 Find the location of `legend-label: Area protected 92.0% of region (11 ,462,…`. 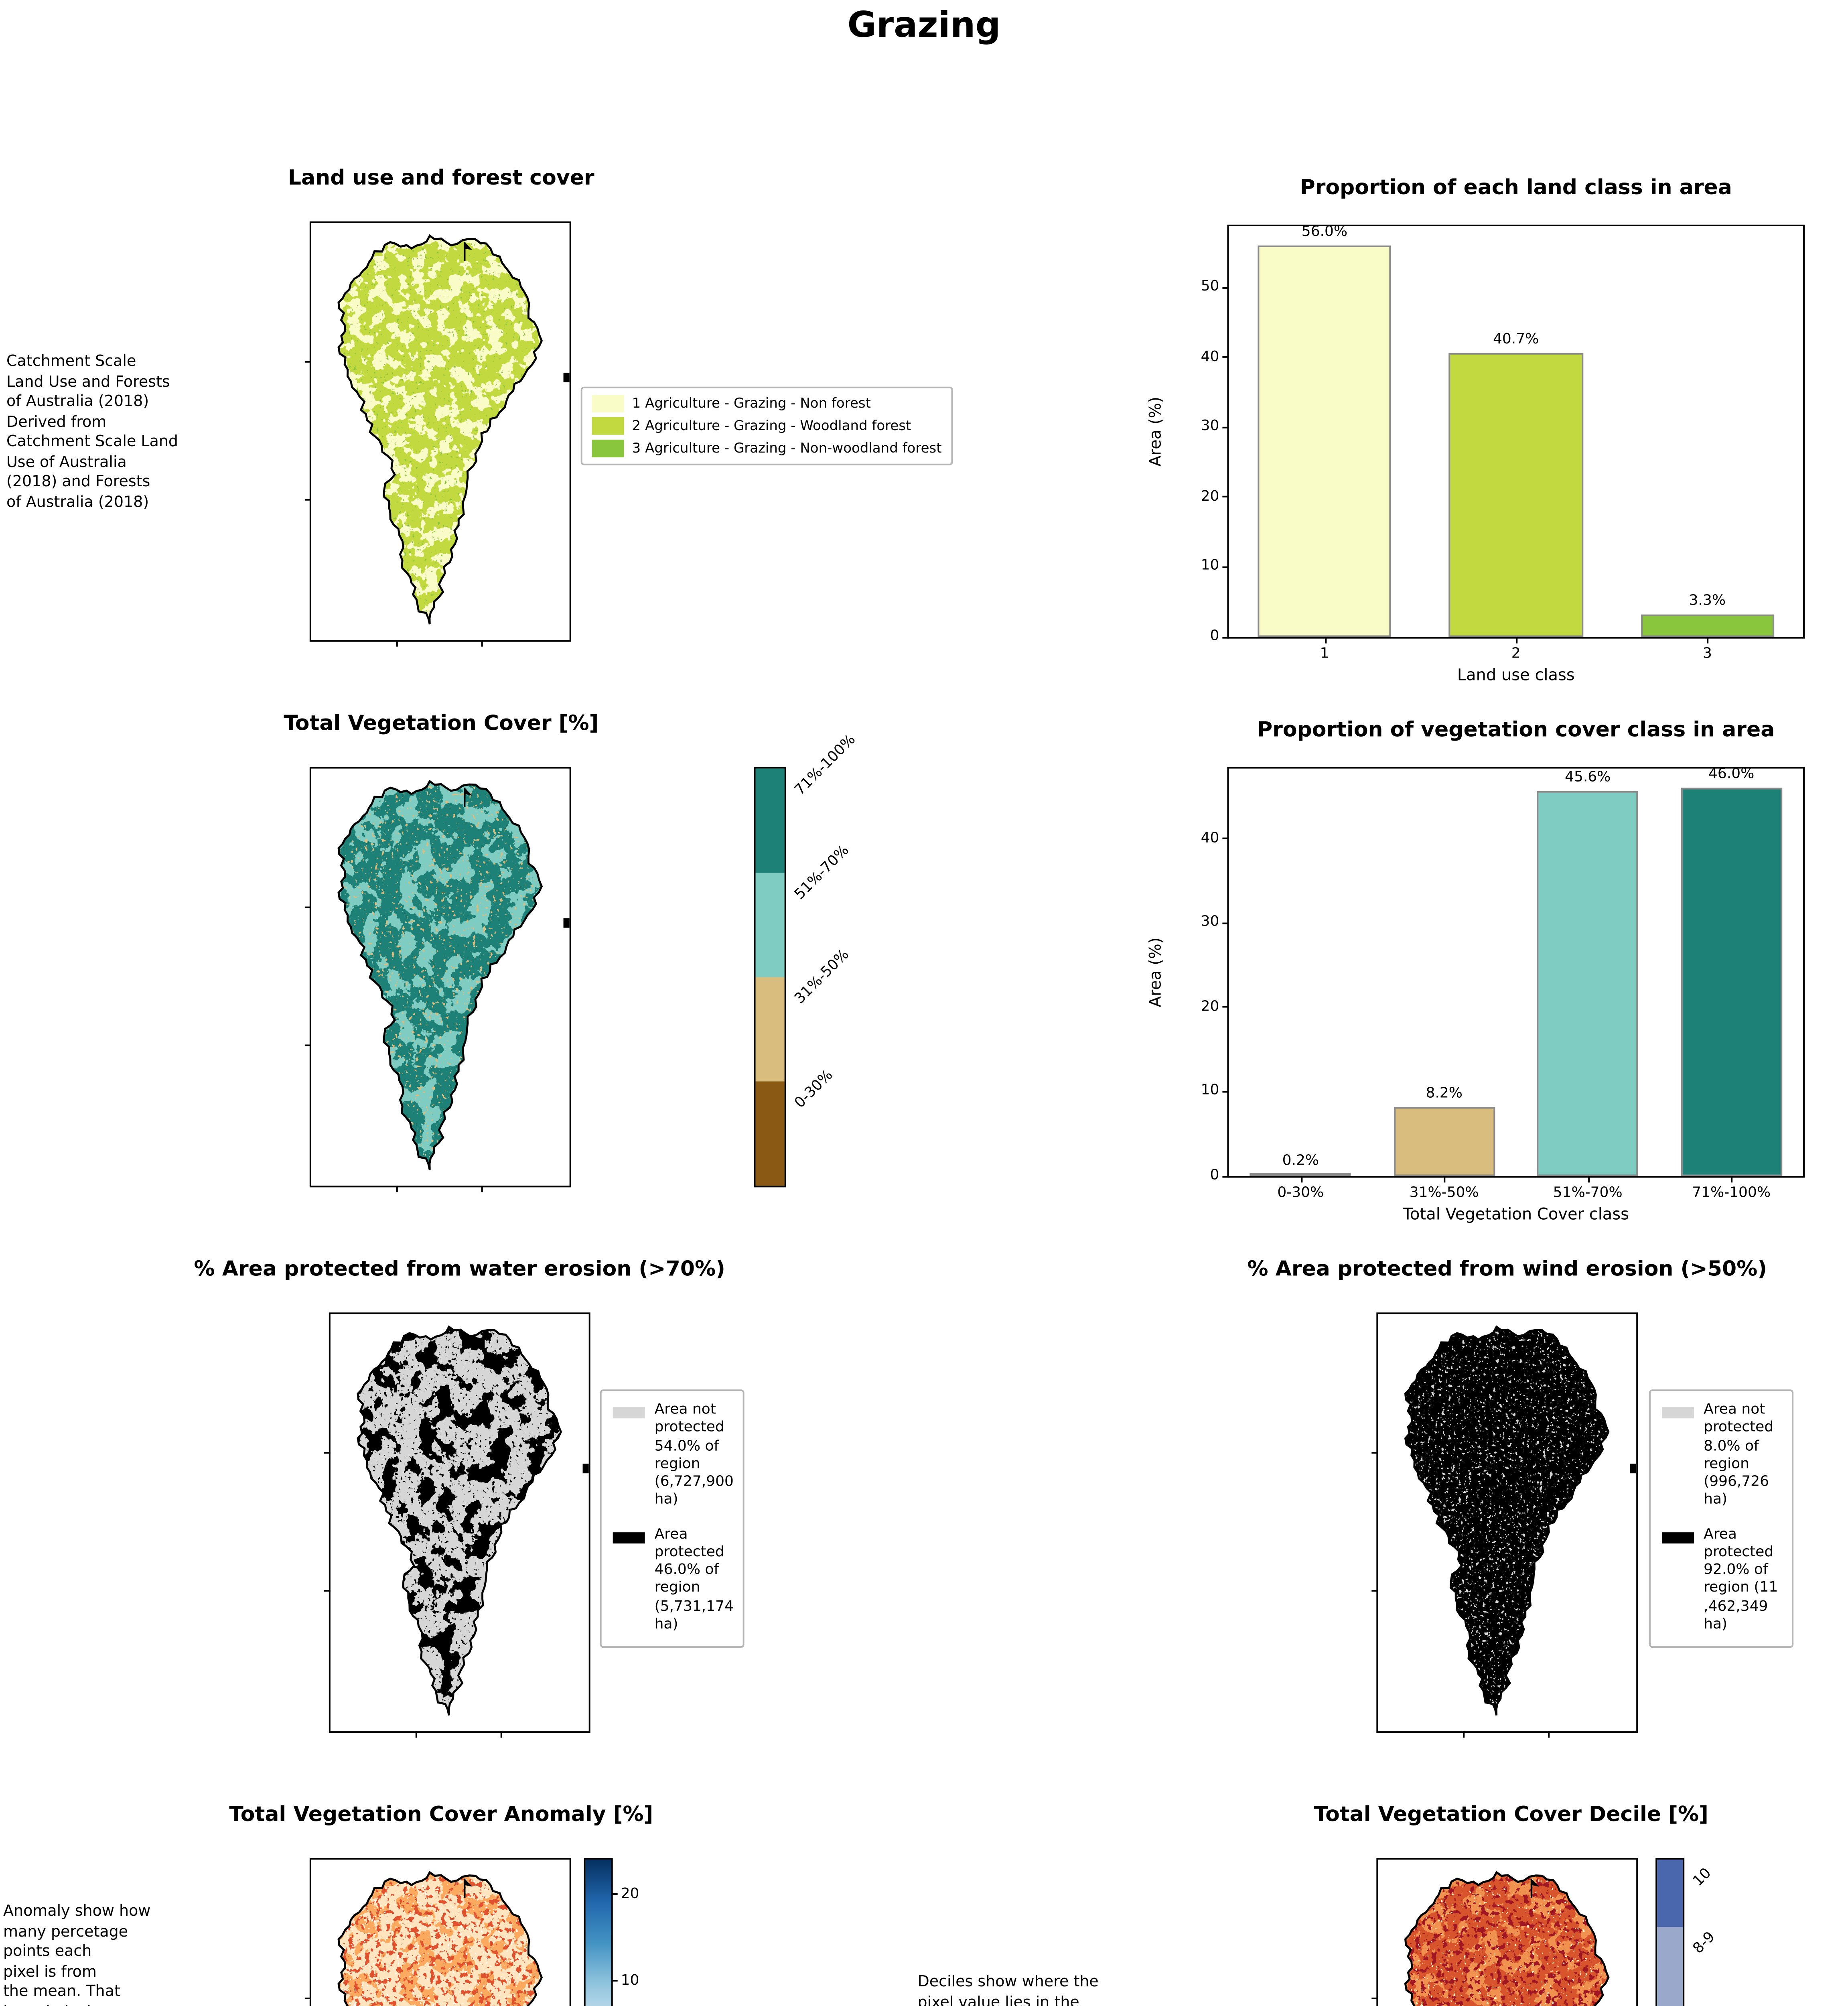

legend-label: Area protected 92.0% of region (11 ,462,… is located at coordinates (1741, 1580).